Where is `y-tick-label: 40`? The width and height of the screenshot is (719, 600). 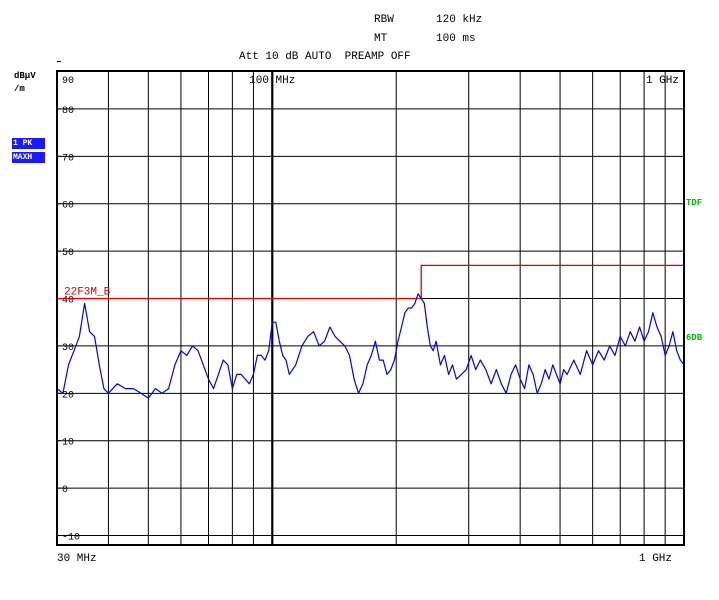
y-tick-label: 40 is located at coordinates (68, 301).